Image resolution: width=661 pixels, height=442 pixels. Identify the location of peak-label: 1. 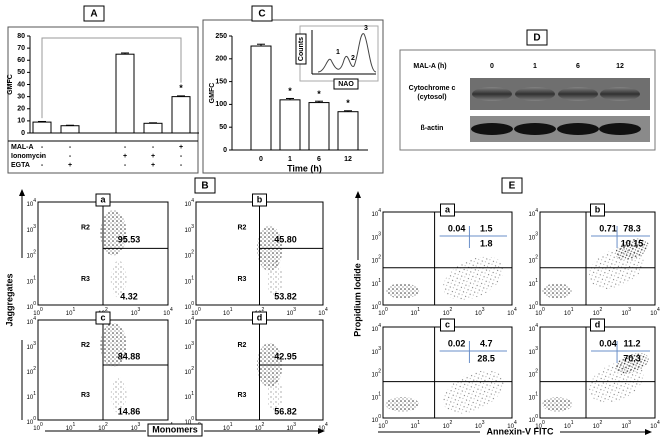
(338, 52).